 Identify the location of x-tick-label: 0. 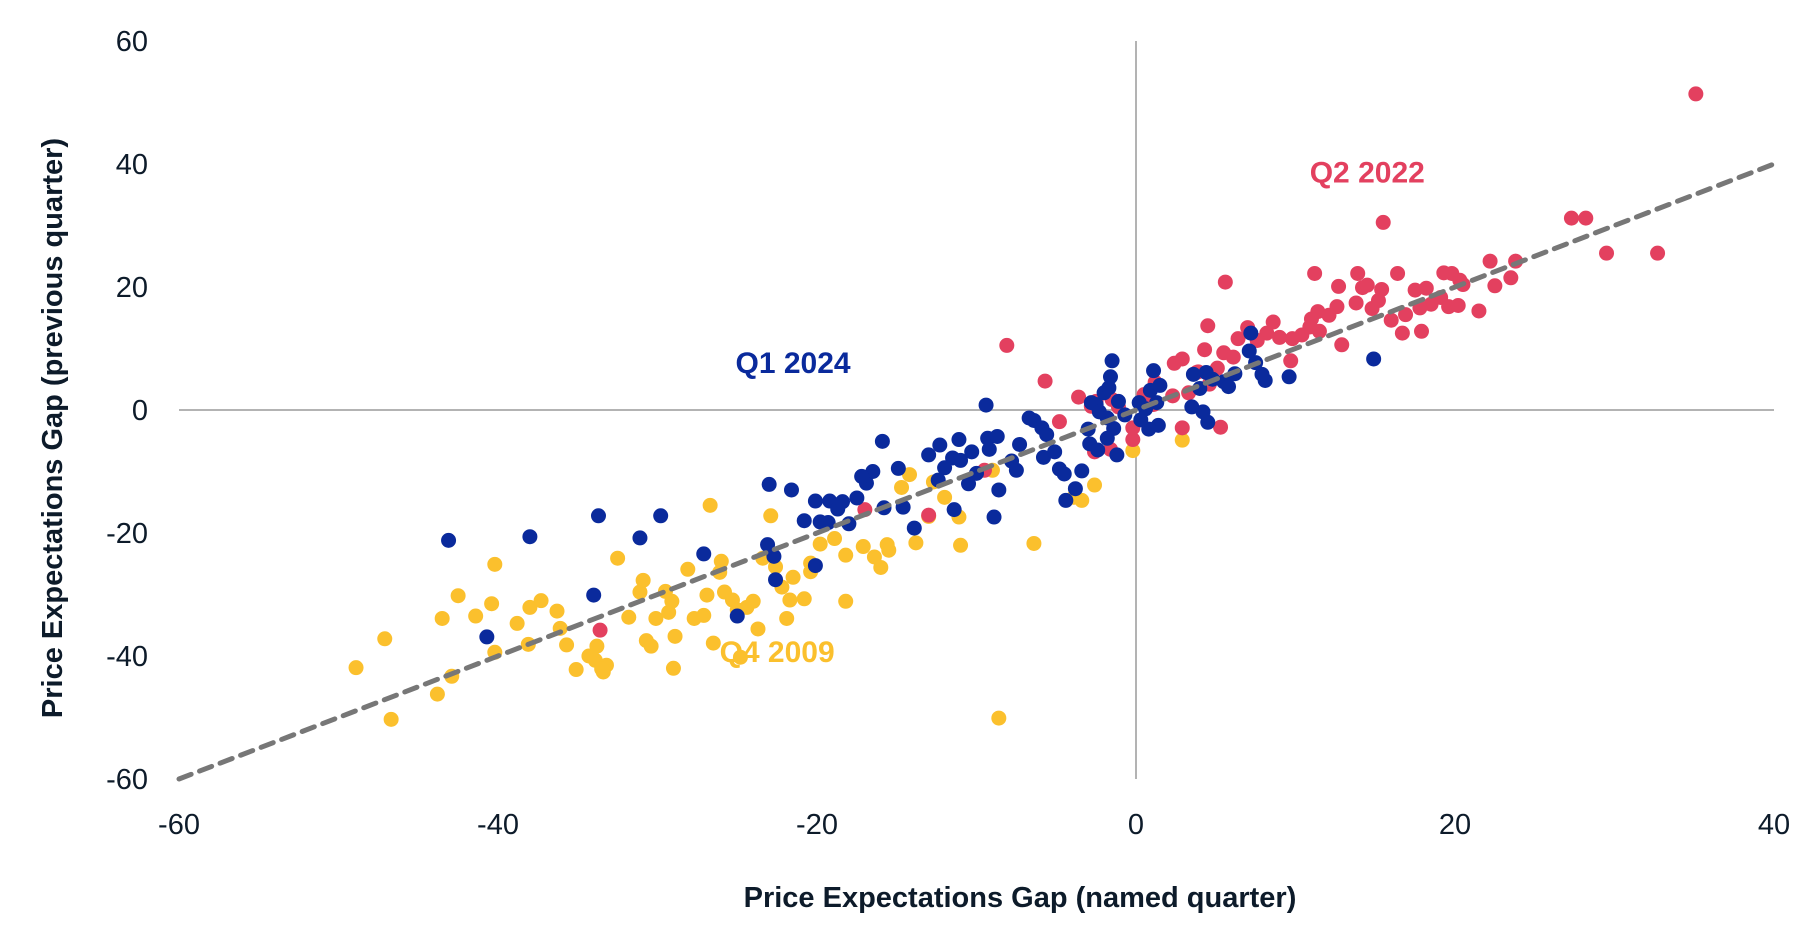
(1136, 825).